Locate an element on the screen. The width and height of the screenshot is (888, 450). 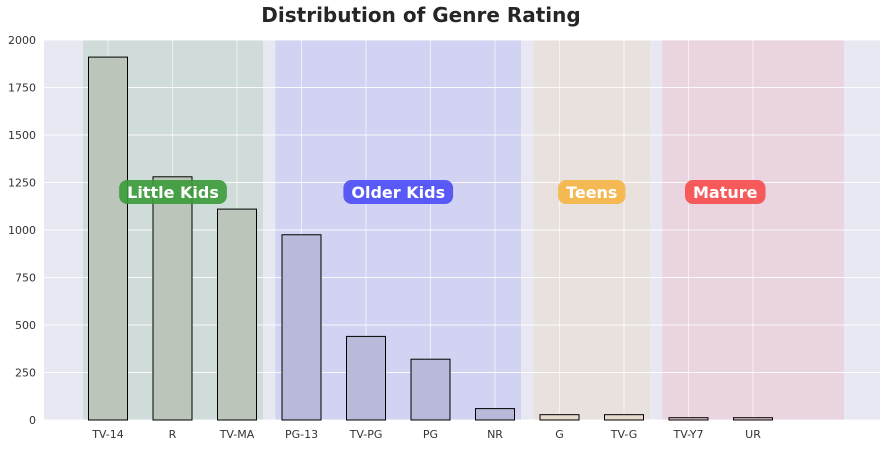
bar-r is located at coordinates (172, 298).